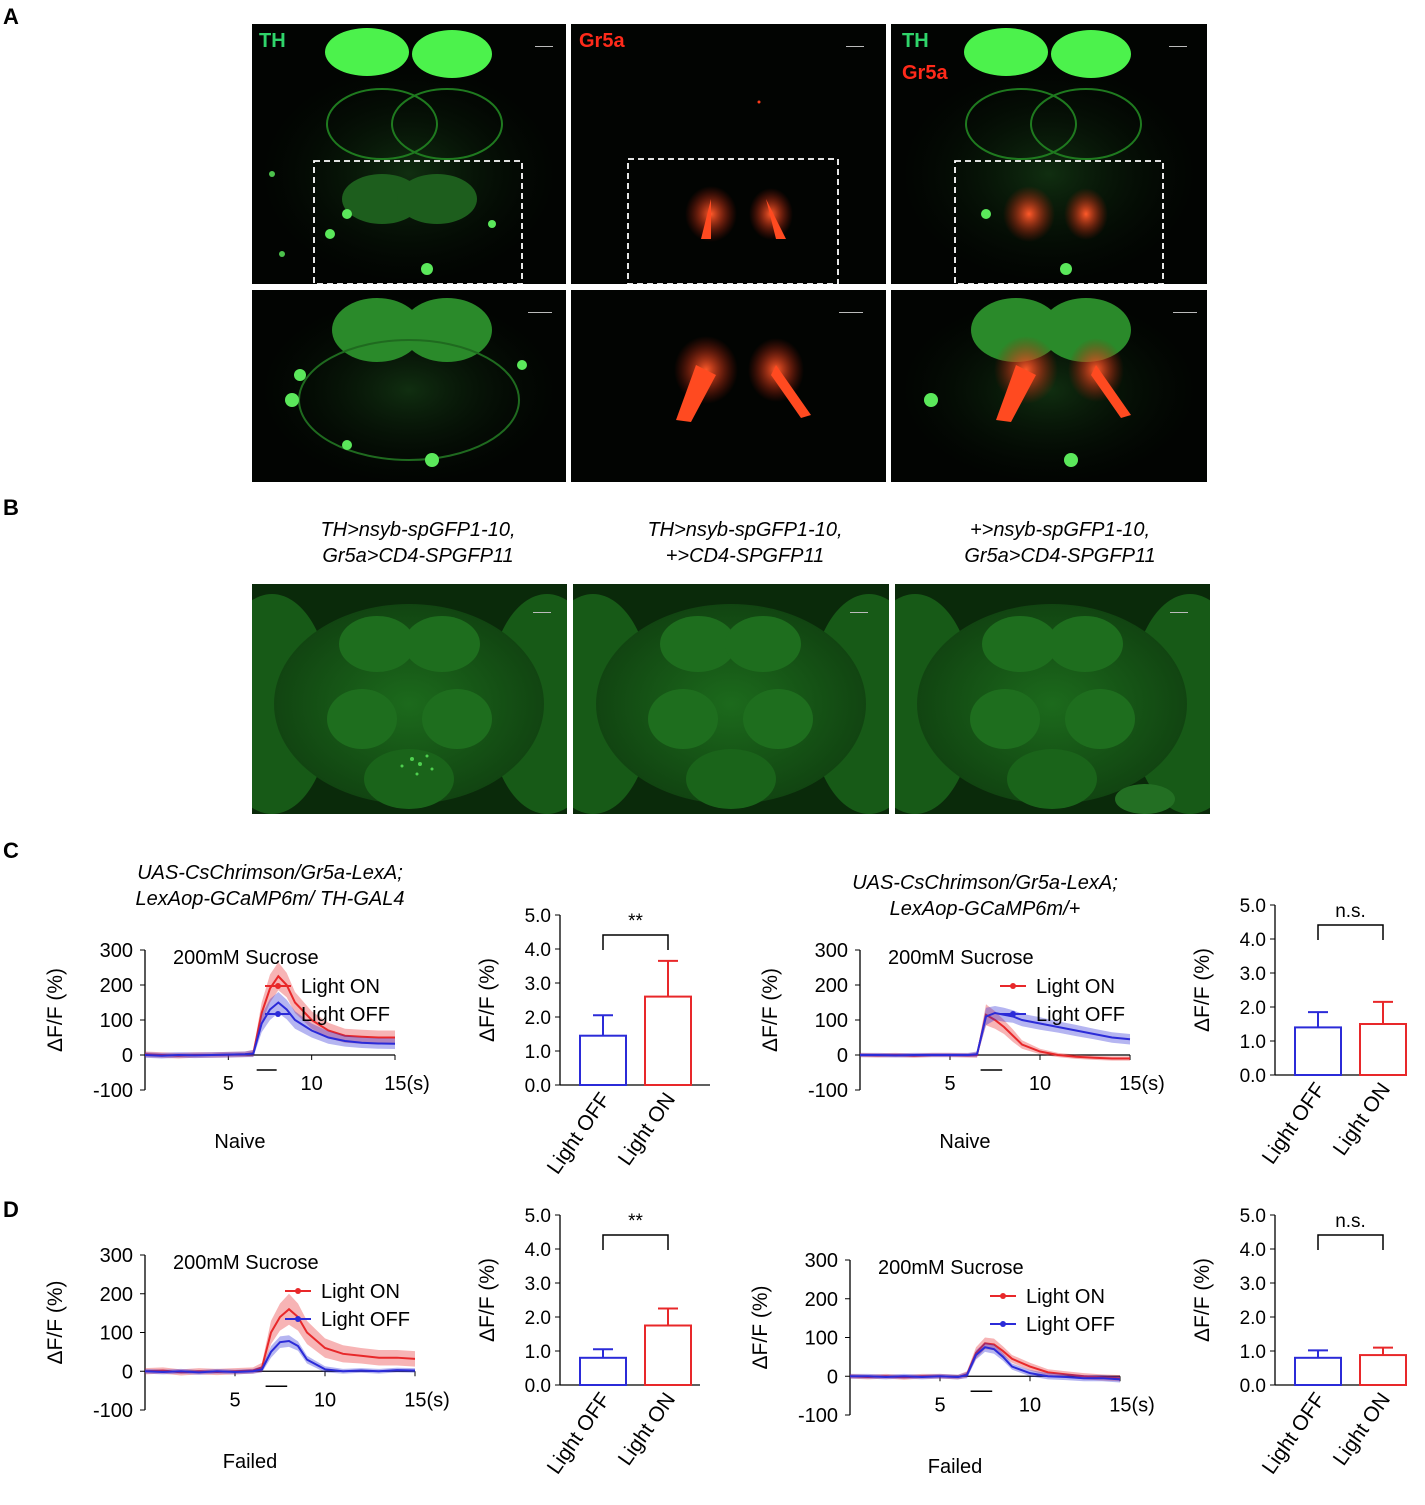 The image size is (1425, 1505). I want to click on micro-b2, so click(731, 699).